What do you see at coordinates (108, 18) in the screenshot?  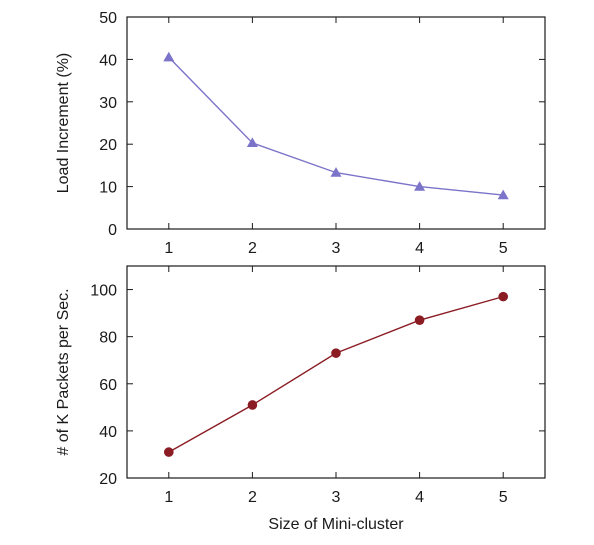 I see `chart-1-y-tick-label: 50` at bounding box center [108, 18].